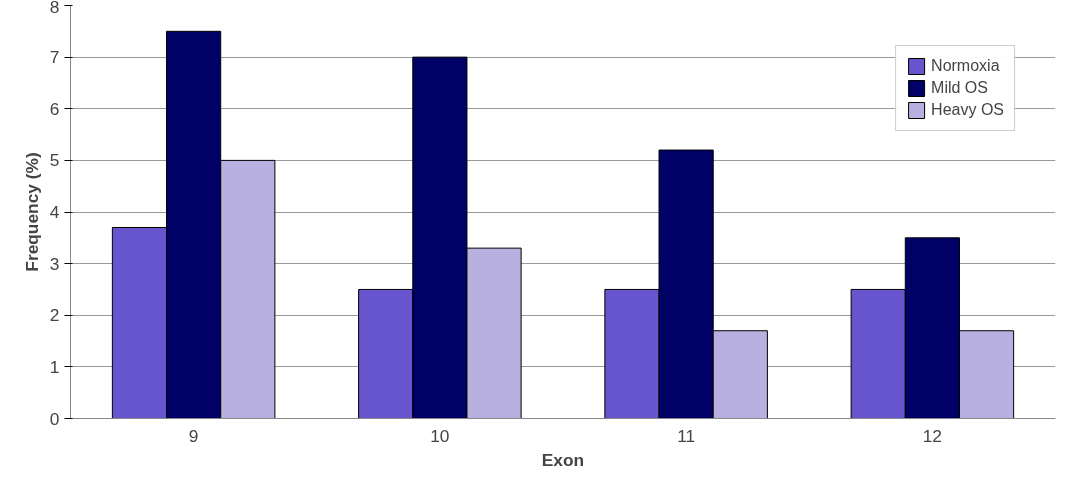  Describe the element at coordinates (967, 110) in the screenshot. I see `legend-label: Heavy OS` at that location.